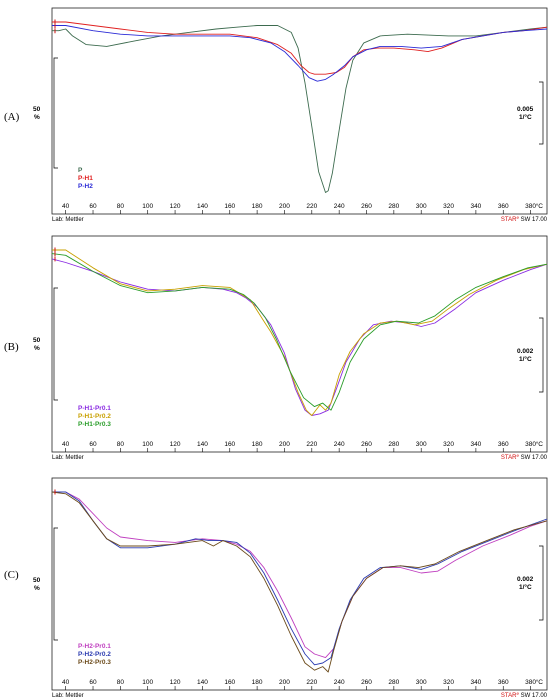 The width and height of the screenshot is (550, 700). What do you see at coordinates (94, 408) in the screenshot?
I see `legend-entry: P-H1-Pr0.1` at bounding box center [94, 408].